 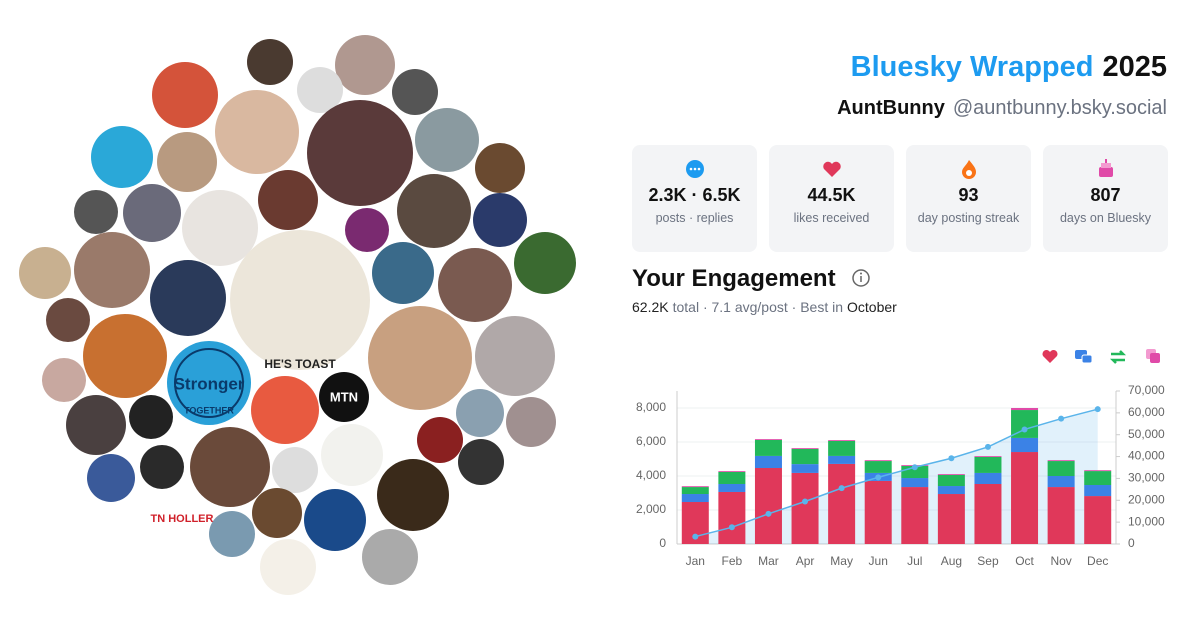 I want to click on stat-card: 44.5K likes received, so click(x=831, y=198).